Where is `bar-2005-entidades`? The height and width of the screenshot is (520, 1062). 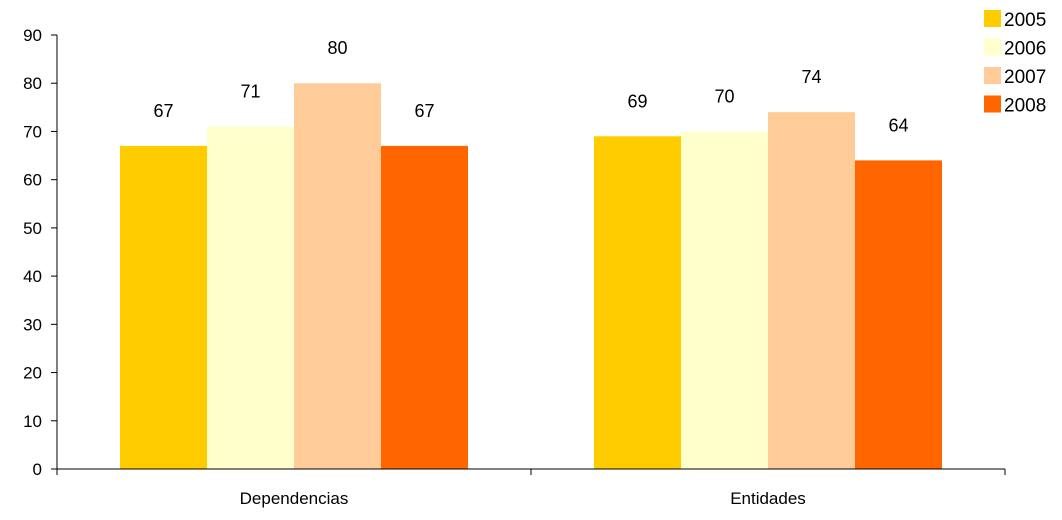
bar-2005-entidades is located at coordinates (637, 302).